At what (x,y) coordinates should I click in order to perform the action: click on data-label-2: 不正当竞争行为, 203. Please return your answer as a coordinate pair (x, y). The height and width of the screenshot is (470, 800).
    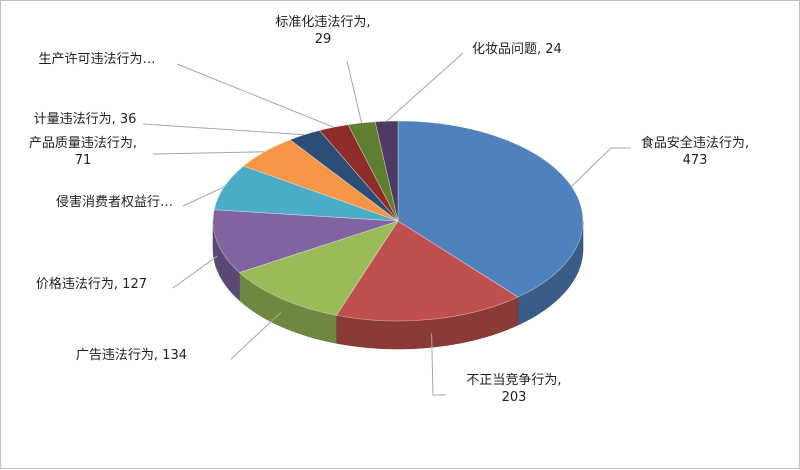
    Looking at the image, I should click on (513, 388).